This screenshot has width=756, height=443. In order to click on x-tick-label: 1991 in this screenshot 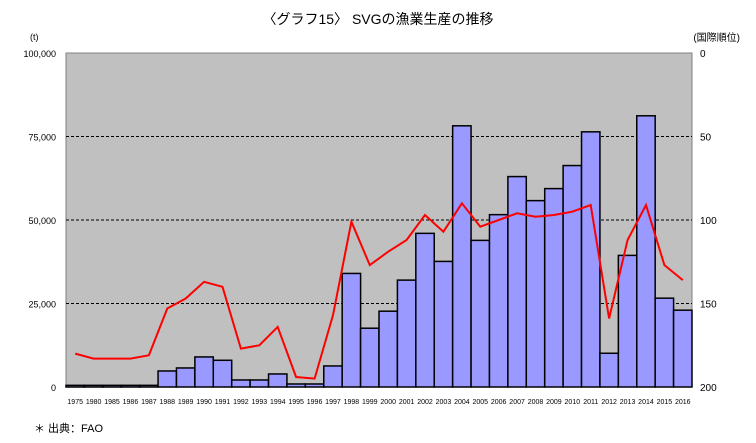, I will do `click(223, 402)`.